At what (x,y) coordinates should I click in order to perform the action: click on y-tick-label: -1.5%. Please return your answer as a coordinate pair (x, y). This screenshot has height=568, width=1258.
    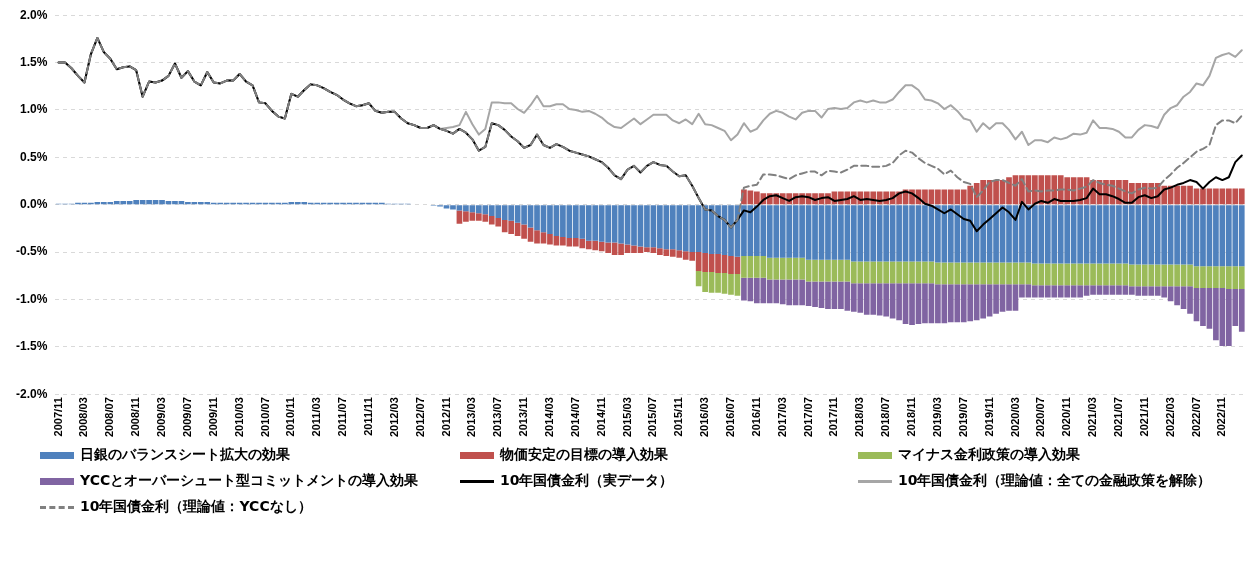
    Looking at the image, I should click on (31, 346).